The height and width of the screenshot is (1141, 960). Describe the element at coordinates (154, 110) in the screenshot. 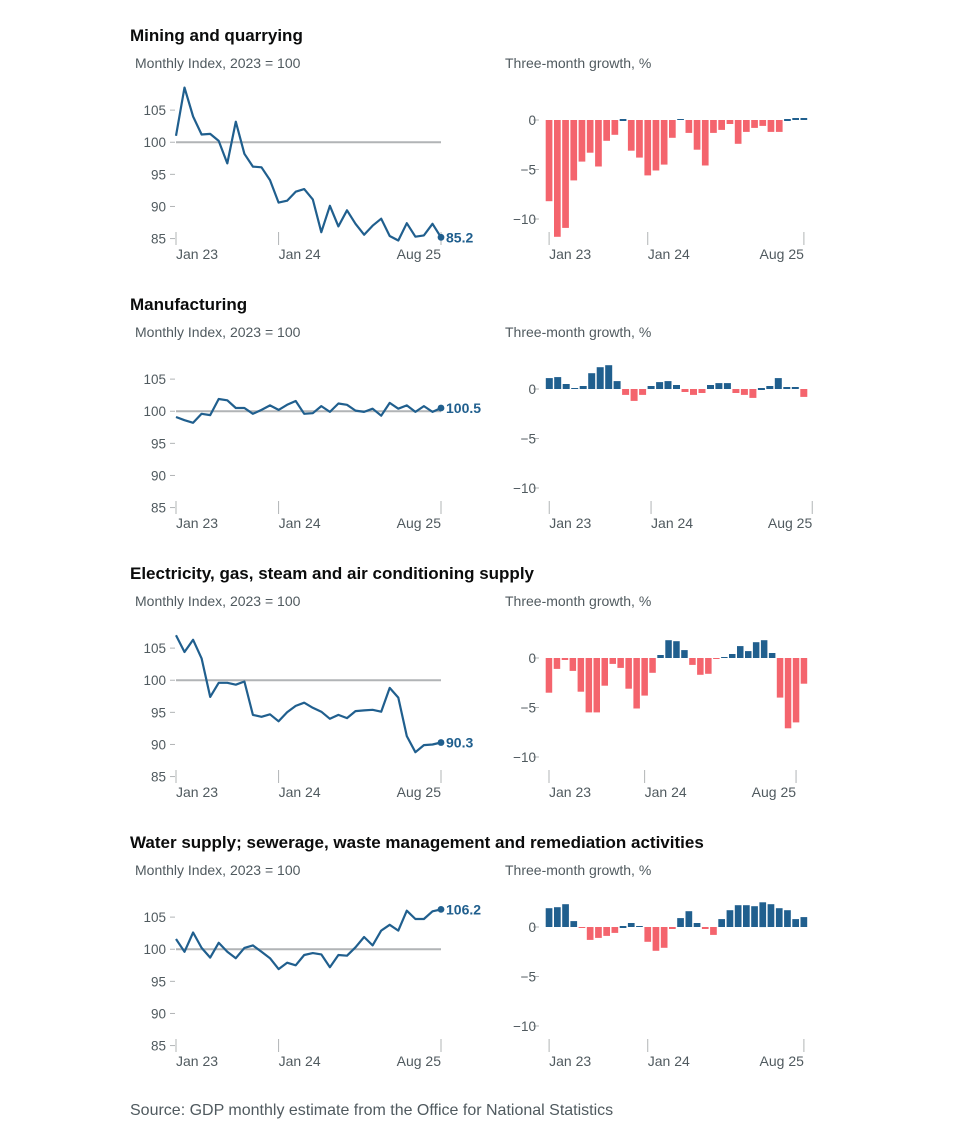

I see `line-y-tick-label: 105` at that location.